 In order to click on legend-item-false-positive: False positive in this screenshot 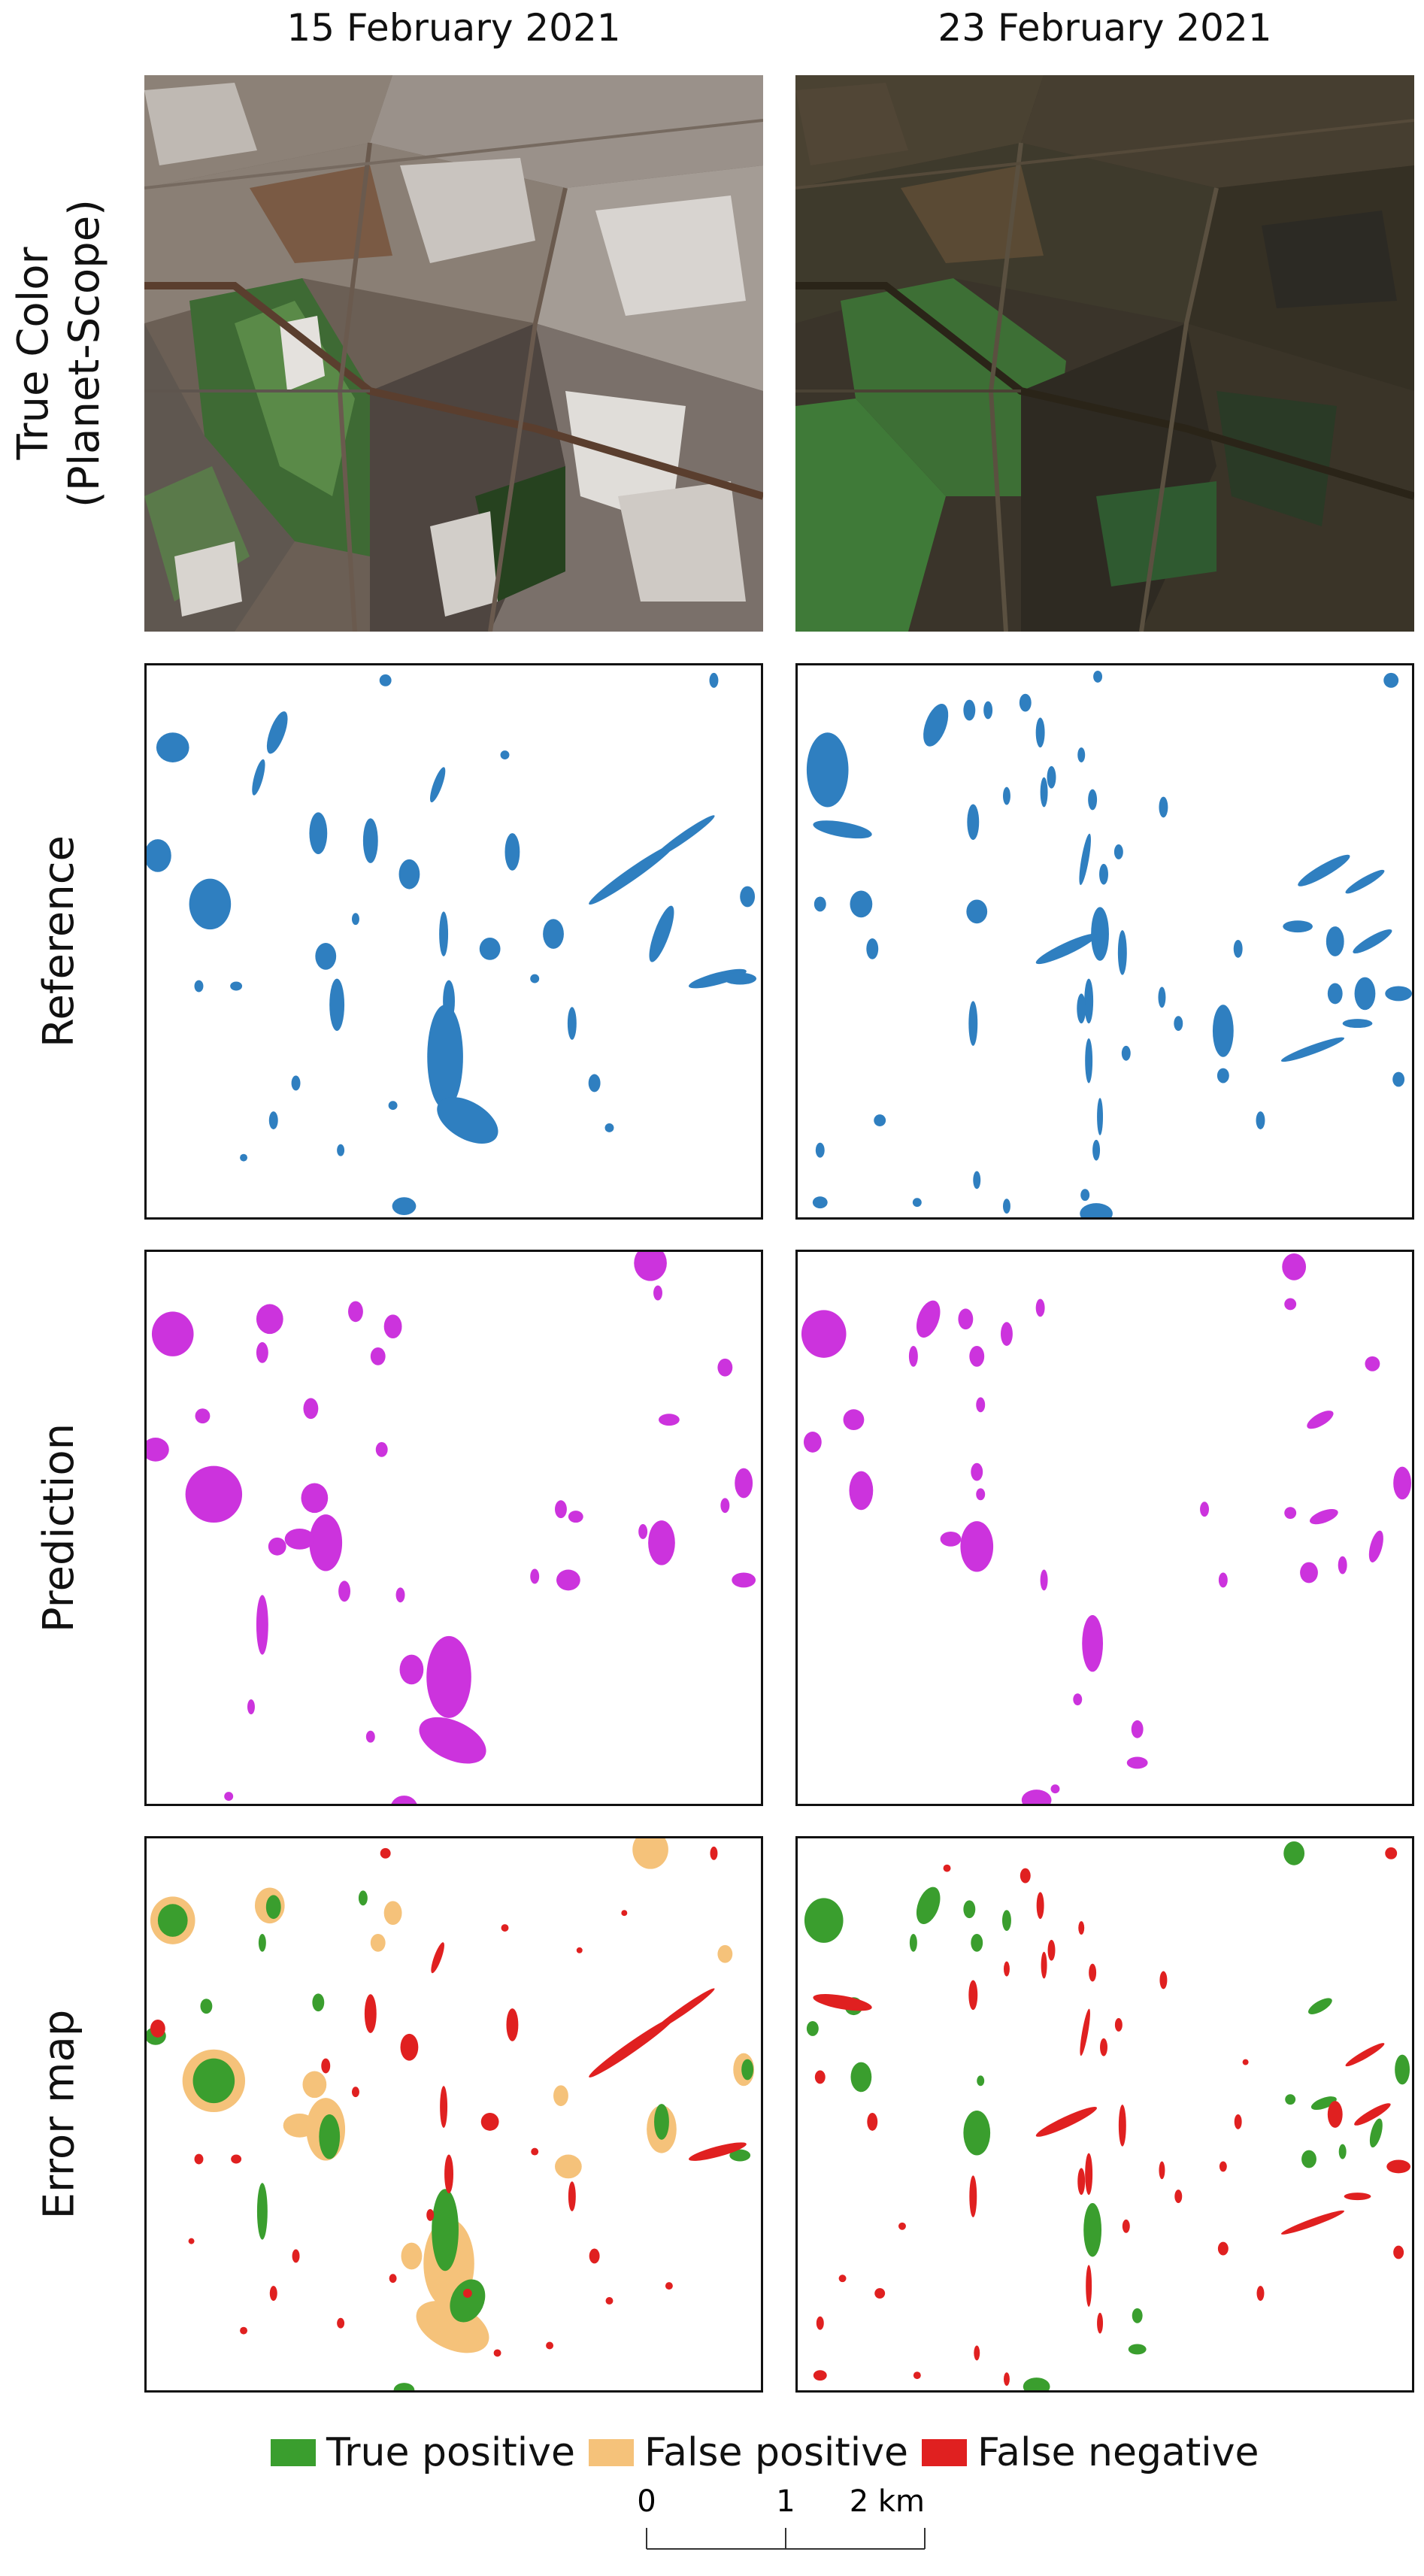, I will do `click(748, 2452)`.